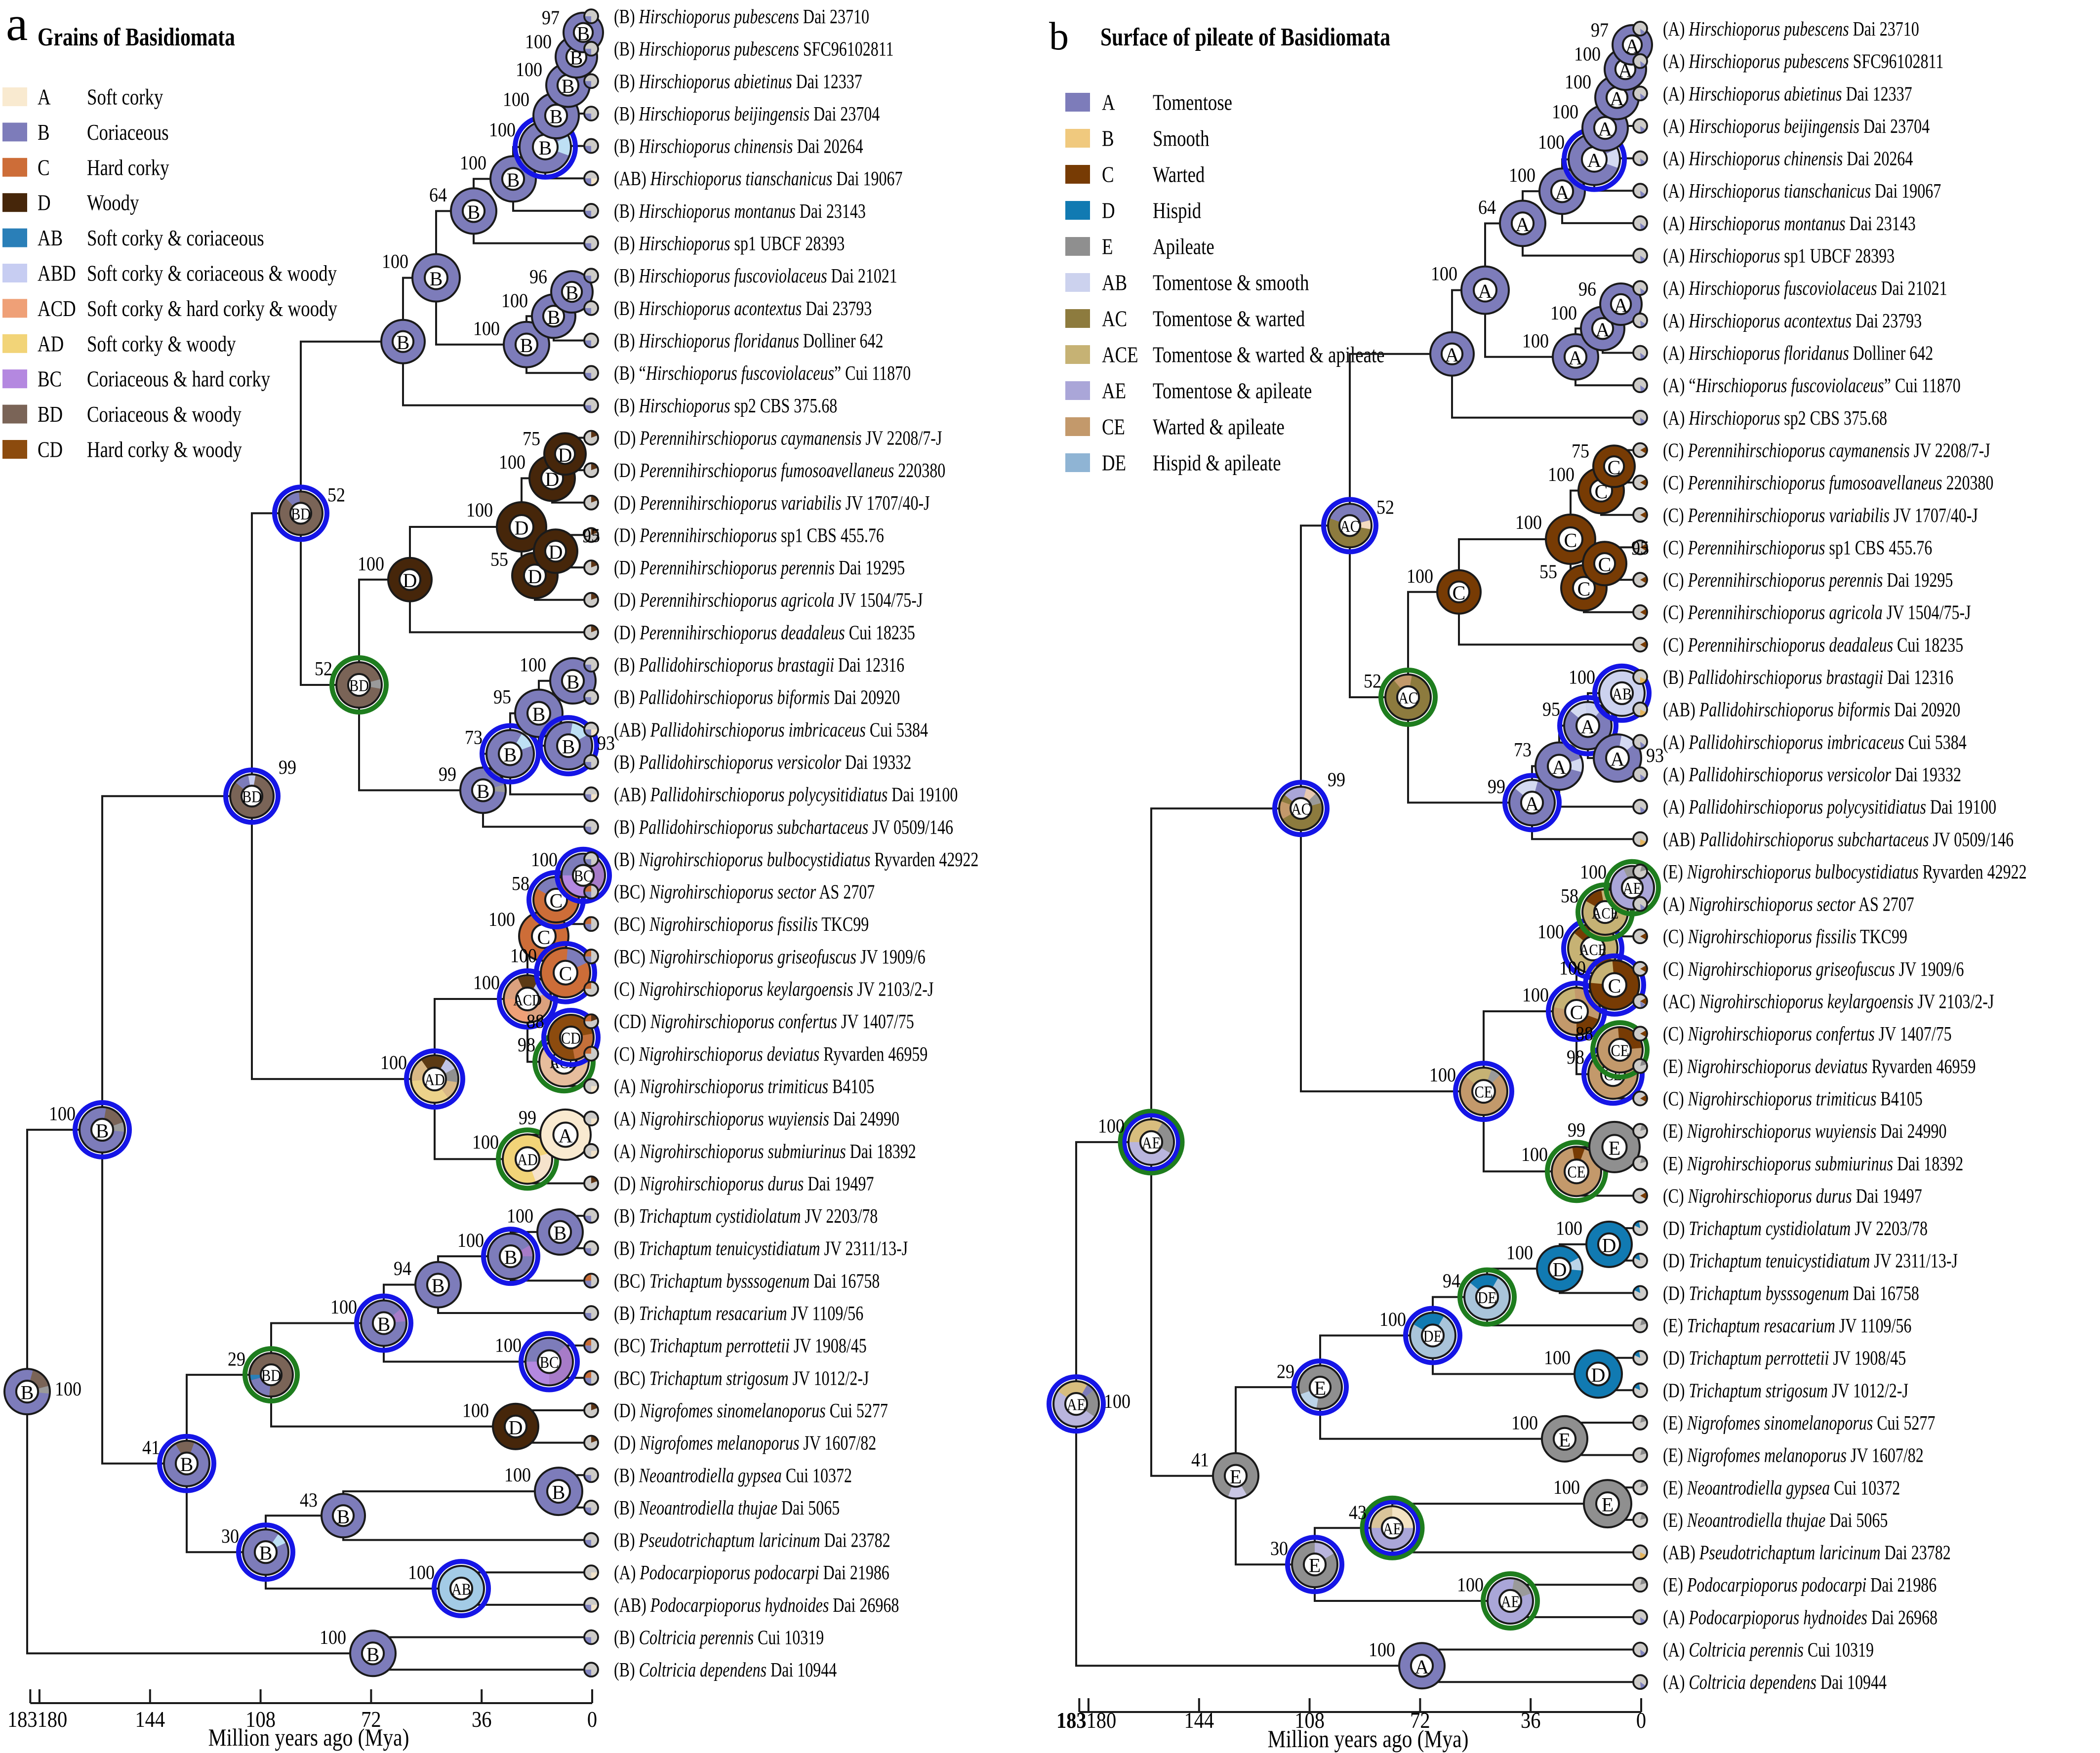 This screenshot has width=2100, height=1753. I want to click on svg-text:(A) Hirschioporus abietinus Da: (A) Hirschioporus abietinus Dai 12337, so click(1787, 93).